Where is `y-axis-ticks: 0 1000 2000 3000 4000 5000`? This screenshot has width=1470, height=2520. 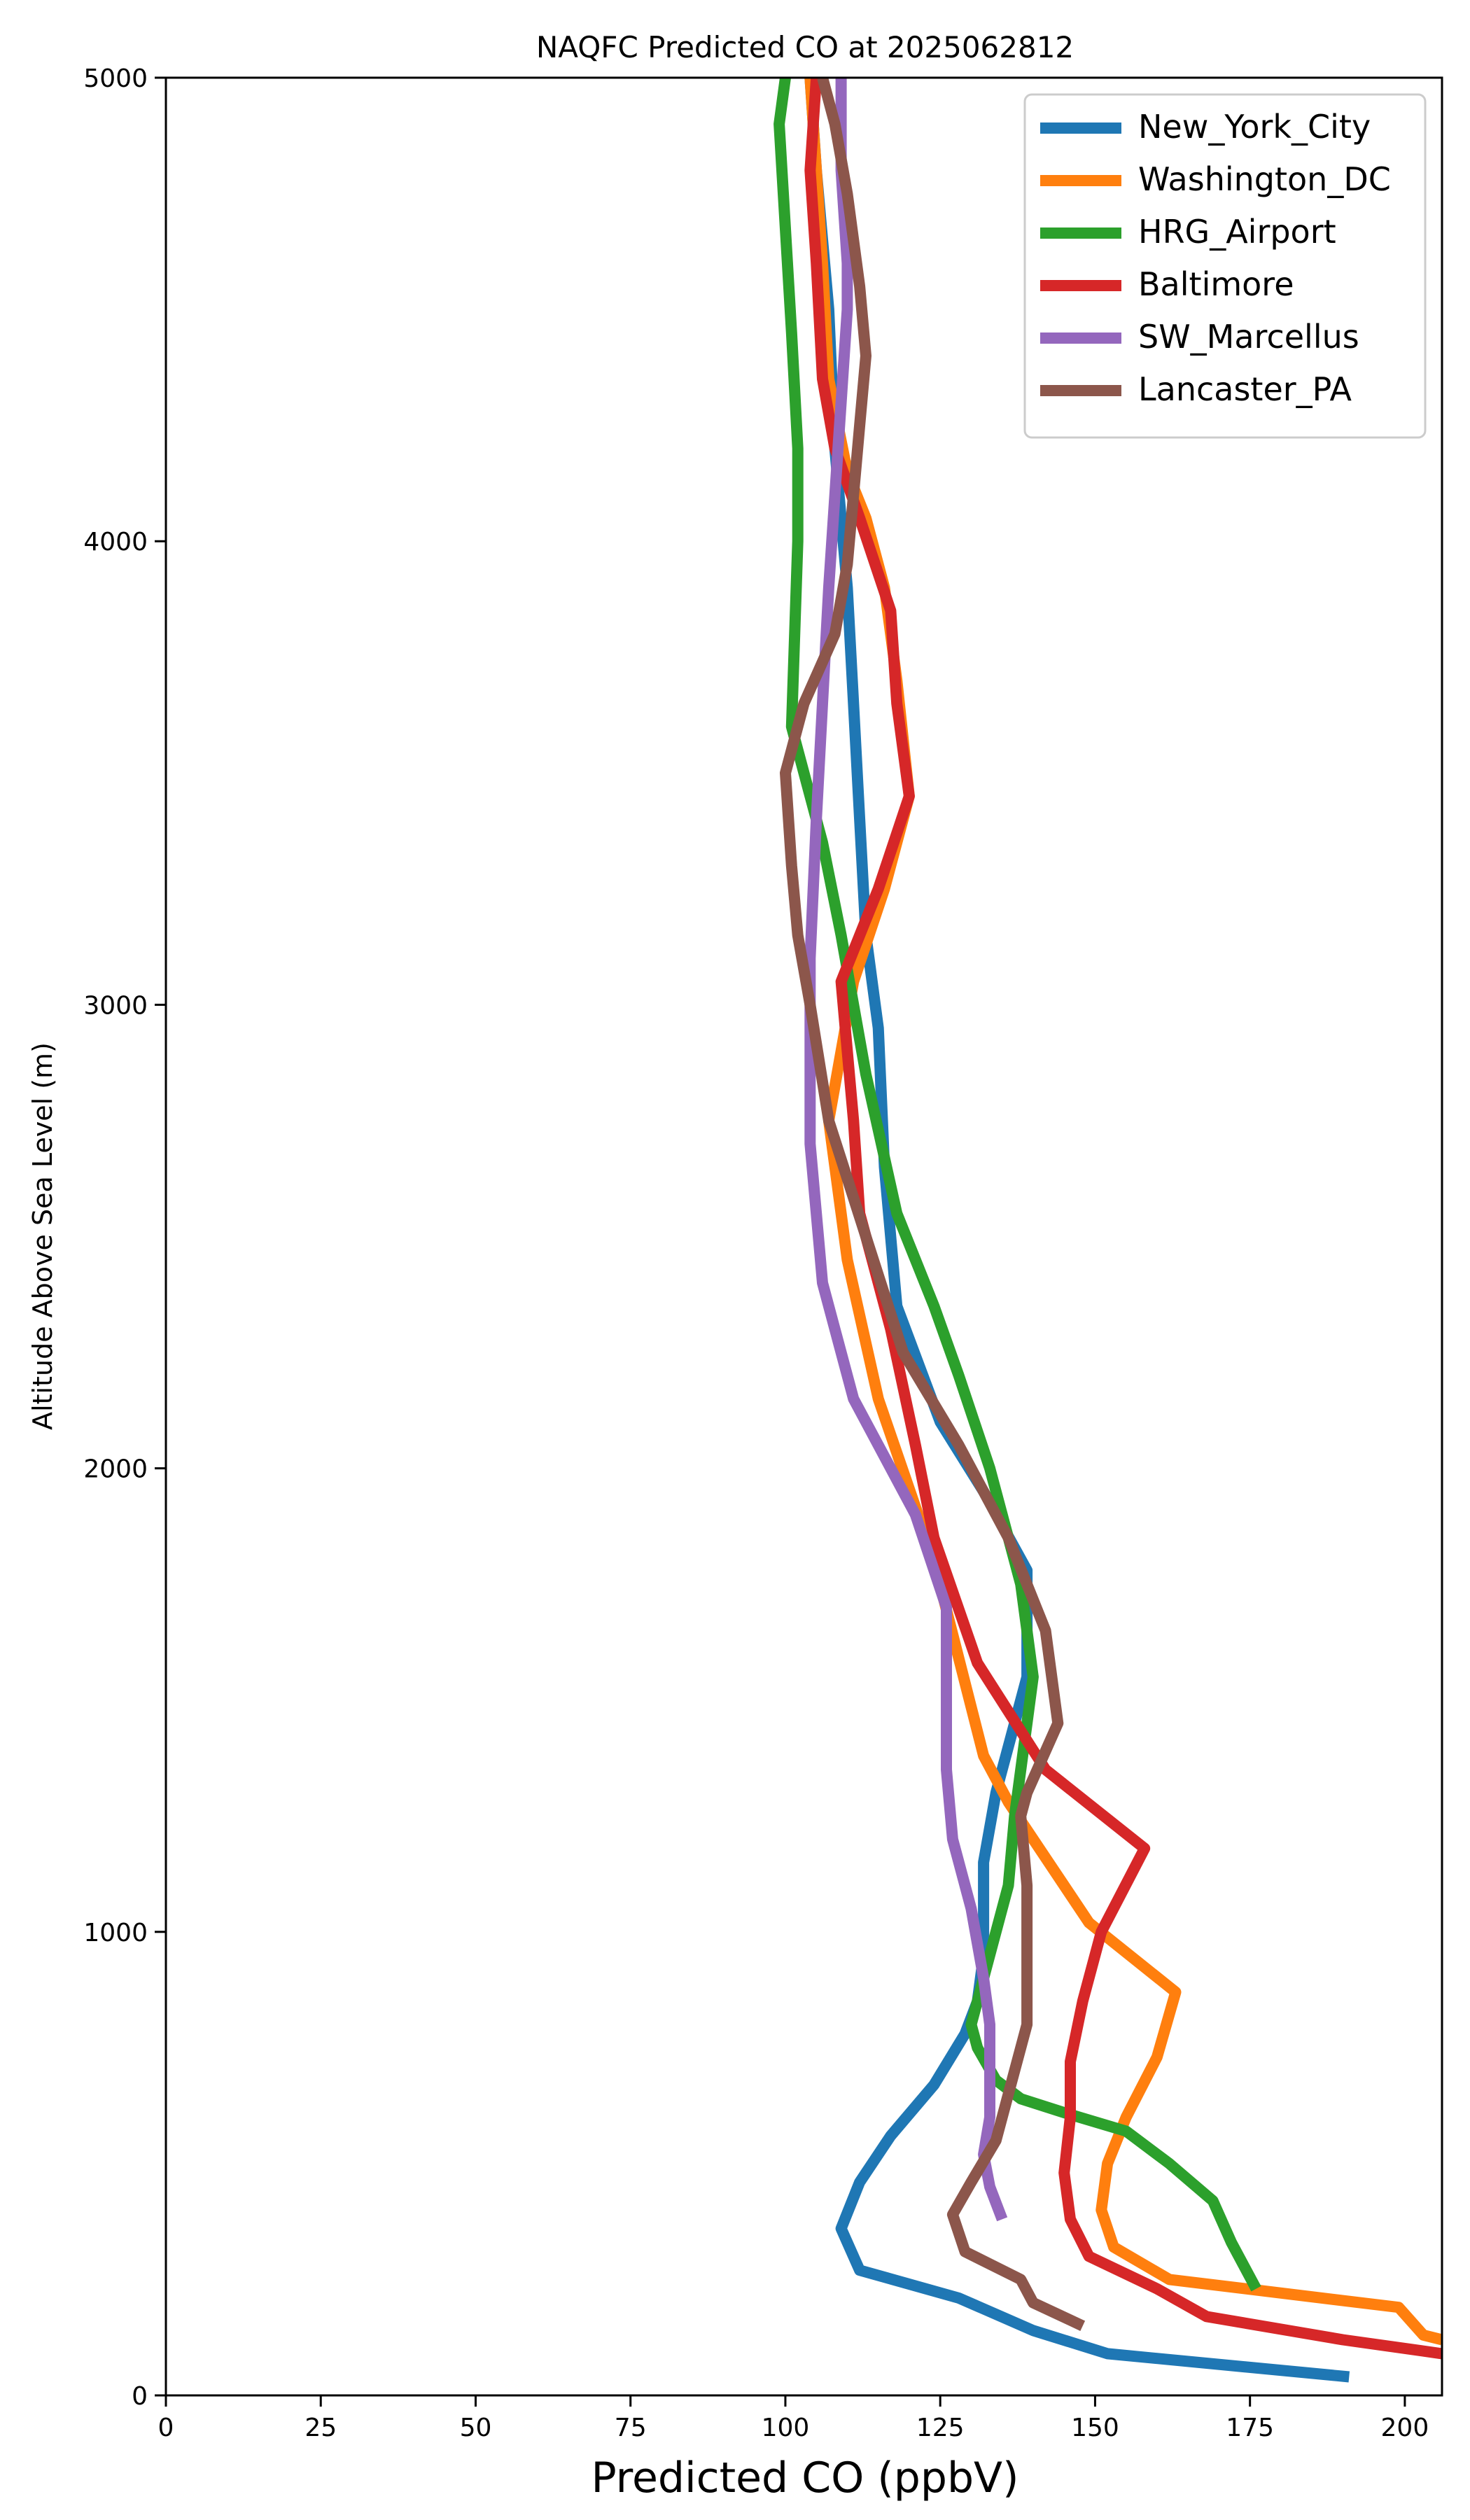 y-axis-ticks: 0 1000 2000 3000 4000 5000 is located at coordinates (124, 1237).